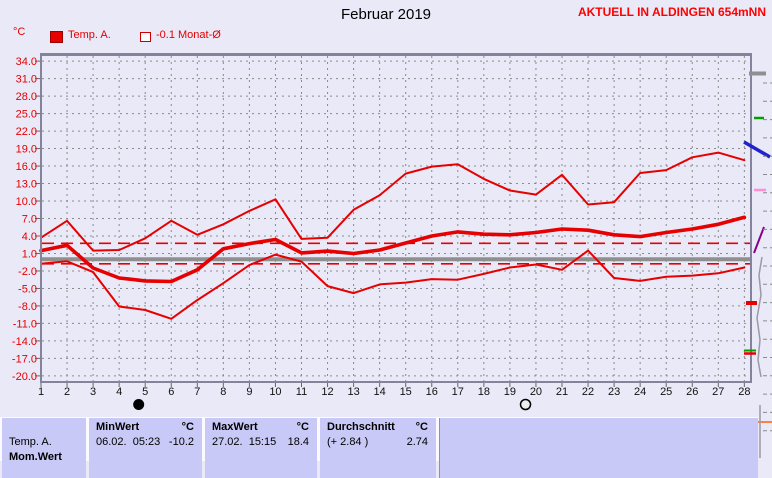 This screenshot has height=478, width=772. I want to click on x-tick-label: 13, so click(353, 392).